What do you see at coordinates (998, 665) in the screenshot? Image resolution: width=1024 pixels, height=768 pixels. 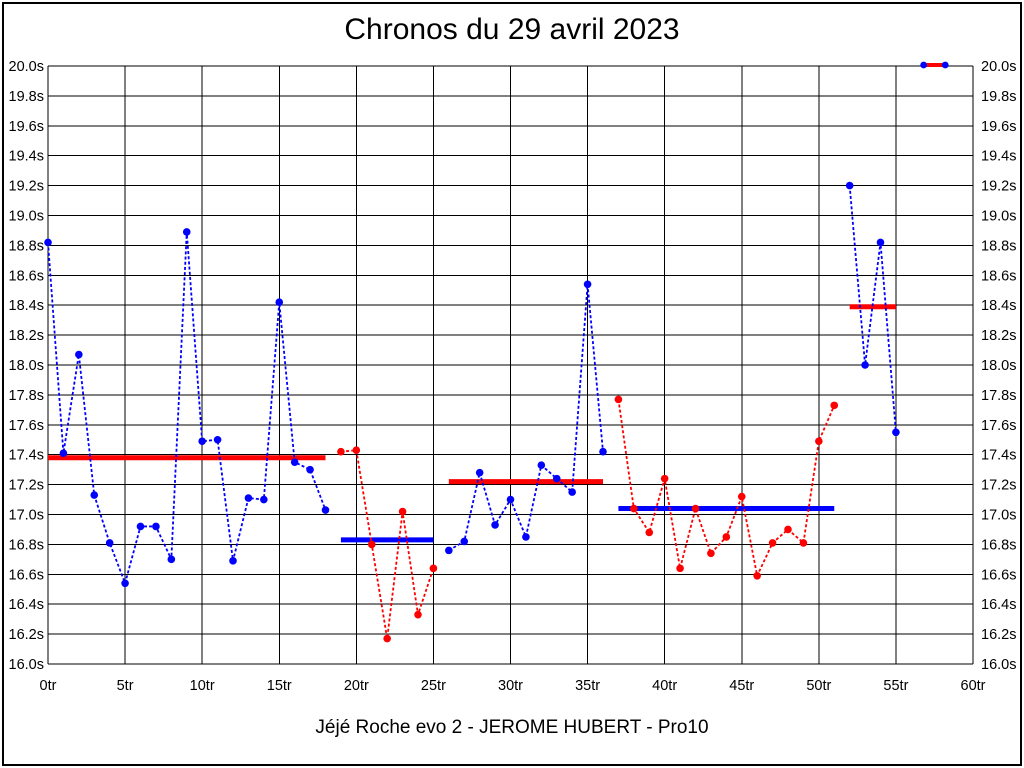 I see `y-tick-label-right: 16.0s` at bounding box center [998, 665].